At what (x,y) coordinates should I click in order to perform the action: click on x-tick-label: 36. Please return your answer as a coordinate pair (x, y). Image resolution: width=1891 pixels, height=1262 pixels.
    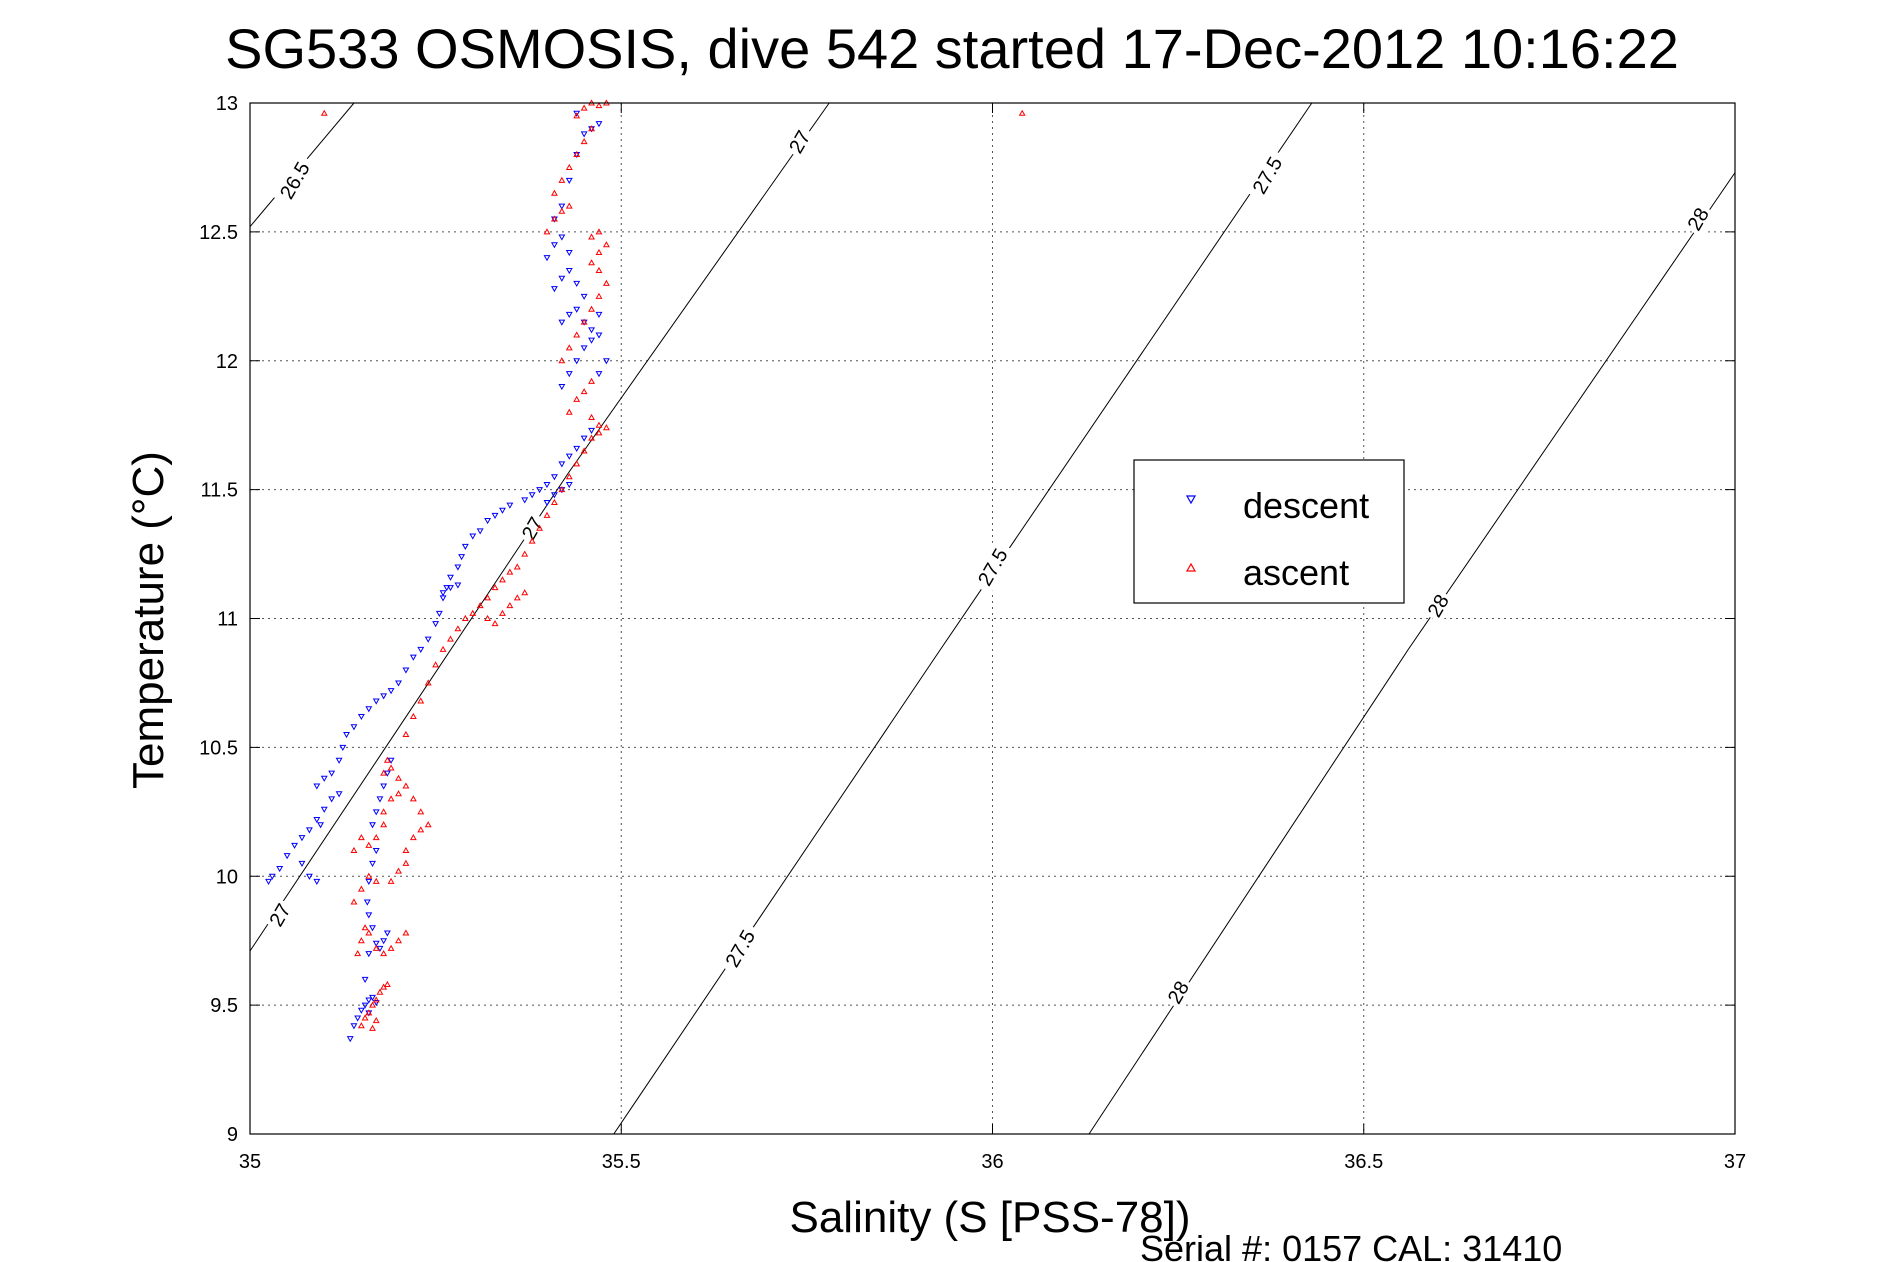
    Looking at the image, I should click on (992, 1162).